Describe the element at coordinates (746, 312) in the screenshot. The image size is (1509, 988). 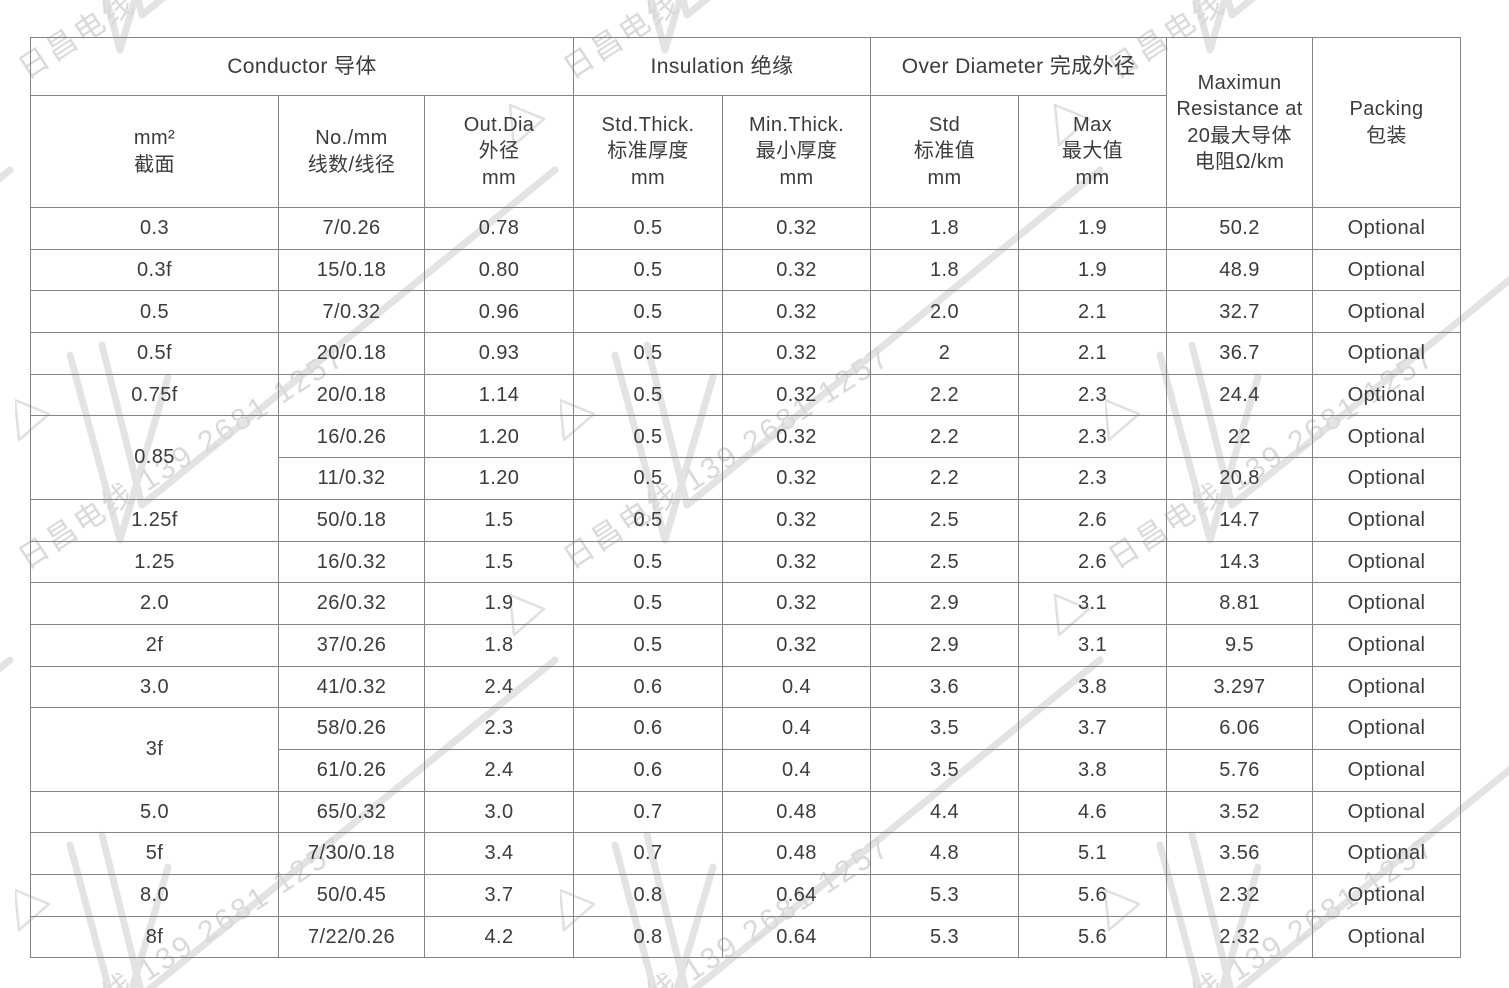
I see `table-row: 0.5 7/0.32 0.96 0.5 0.32 2.0 2.1 32.7 Optional` at that location.